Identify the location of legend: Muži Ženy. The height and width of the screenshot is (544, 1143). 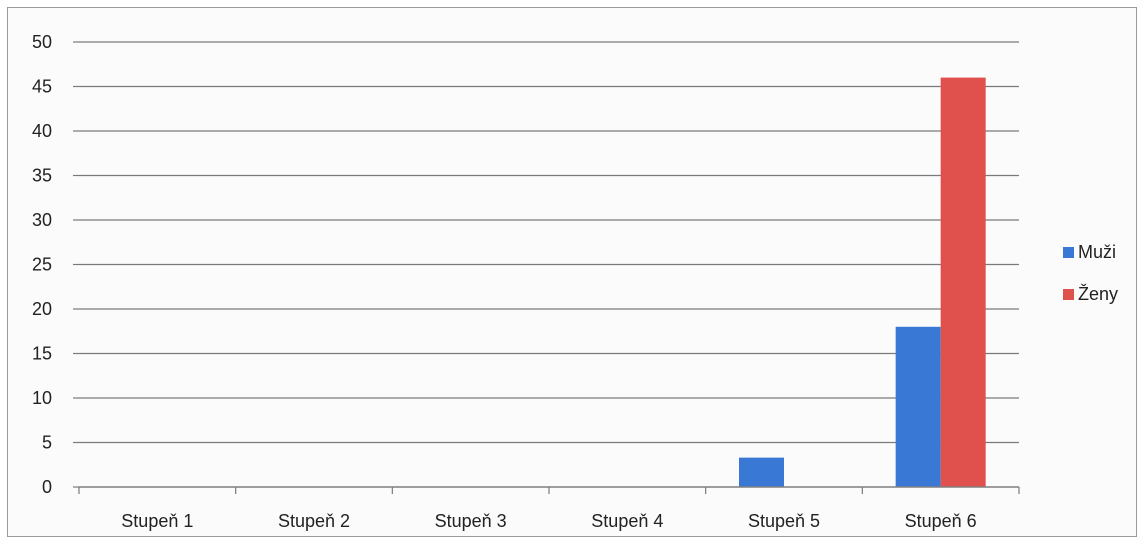
(1090, 273).